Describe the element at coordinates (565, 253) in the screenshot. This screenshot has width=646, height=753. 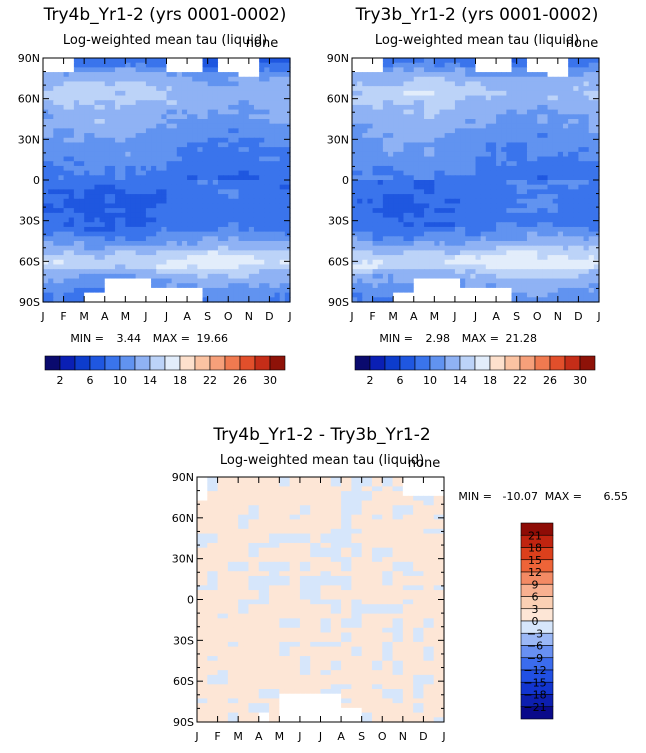
I see `map-cell-2009` at that location.